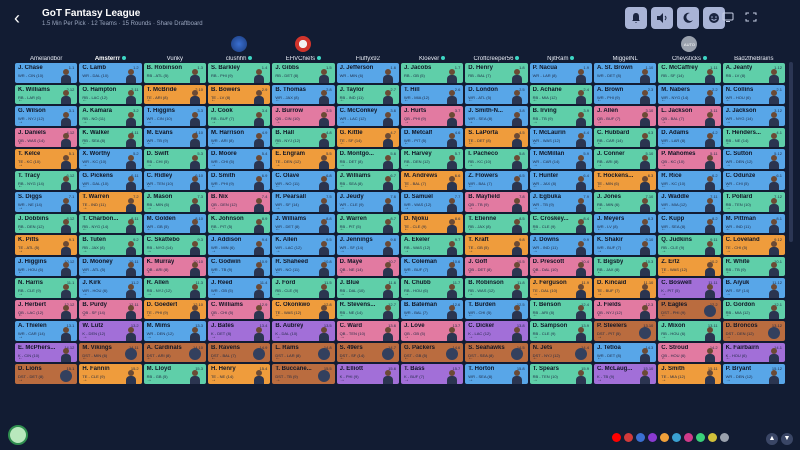  I want to click on pick-card: D. Moore 5.4 WR - CHI (5) →, so click(239, 159).